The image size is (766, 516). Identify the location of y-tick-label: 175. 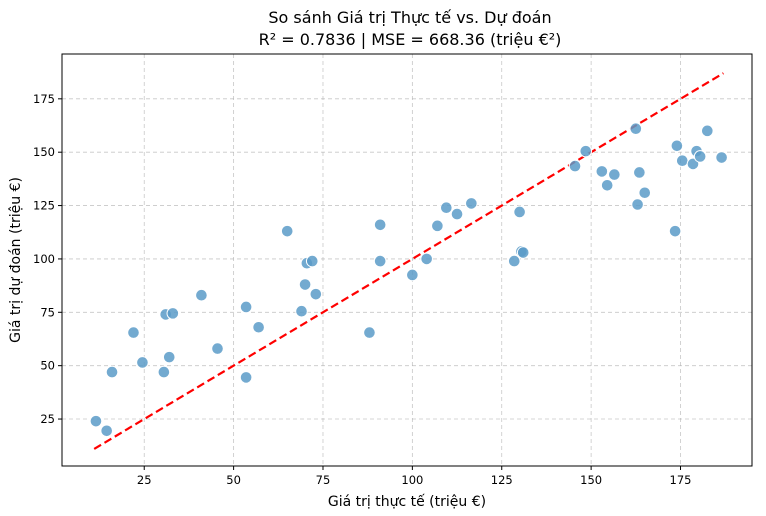
(44, 99).